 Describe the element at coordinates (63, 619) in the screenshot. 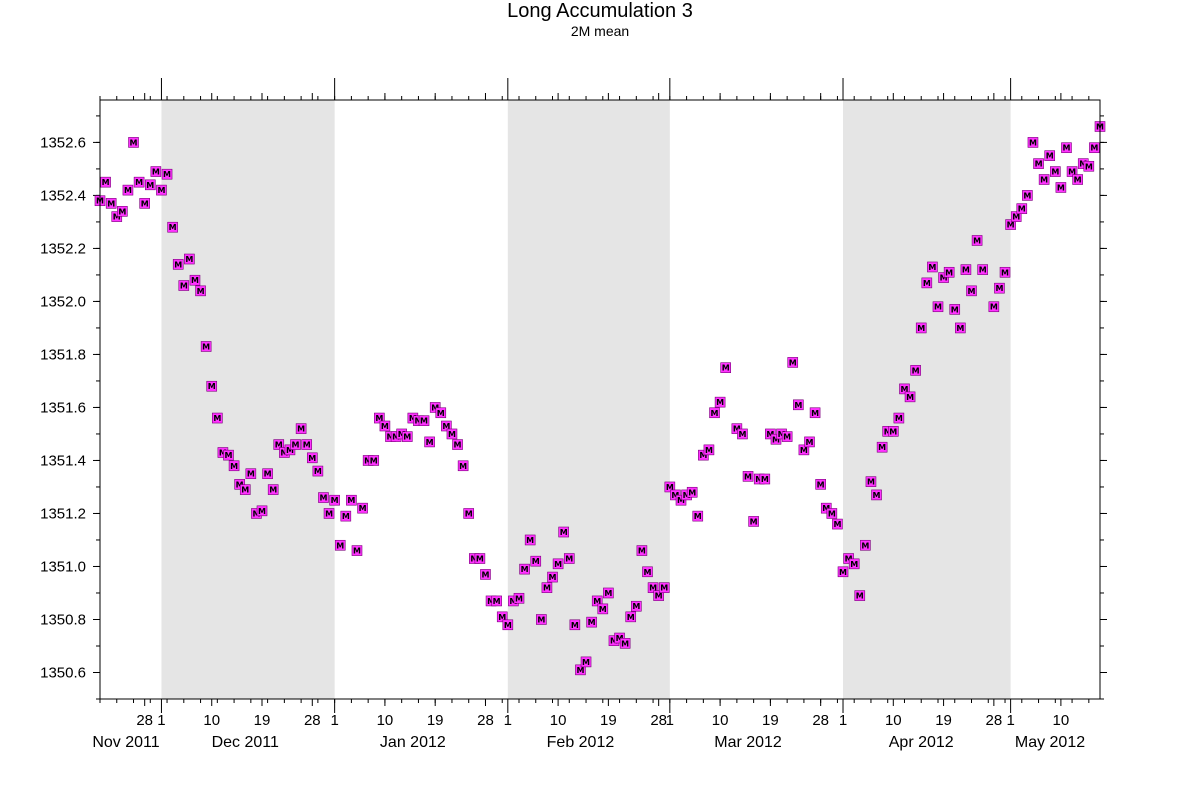

I see `y-tick-label: 1350.8` at that location.